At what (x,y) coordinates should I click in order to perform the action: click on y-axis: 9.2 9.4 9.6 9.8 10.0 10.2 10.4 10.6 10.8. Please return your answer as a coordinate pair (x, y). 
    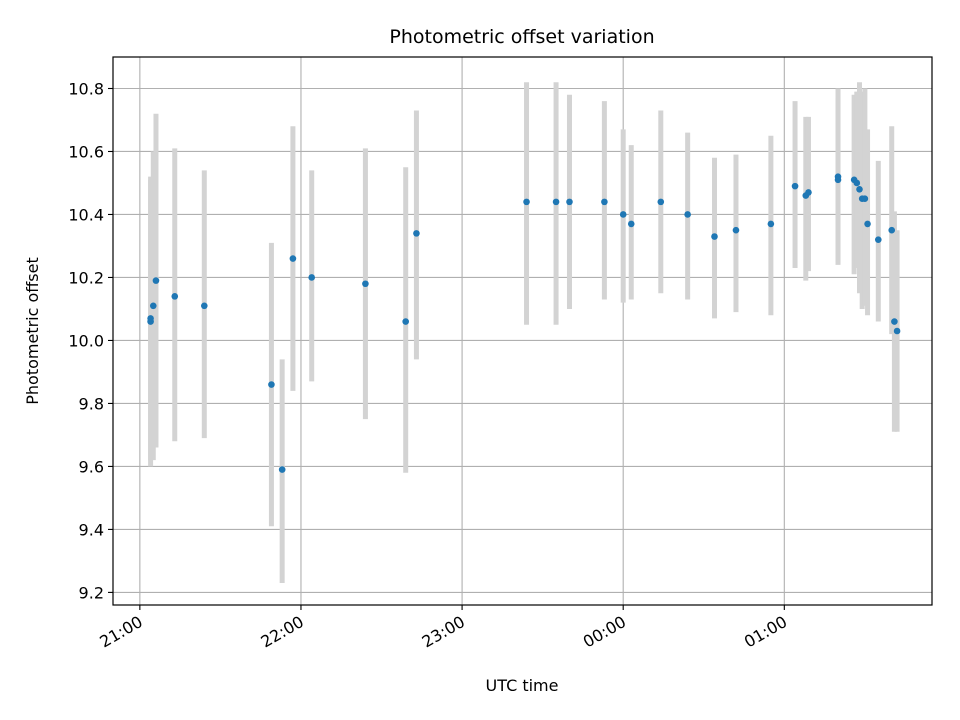
    Looking at the image, I should click on (90, 340).